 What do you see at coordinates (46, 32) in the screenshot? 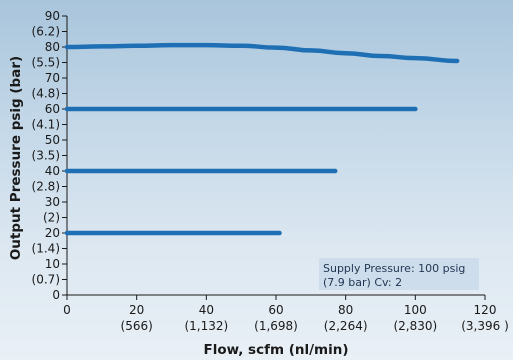
I see `y-tick-label: (6.2)` at bounding box center [46, 32].